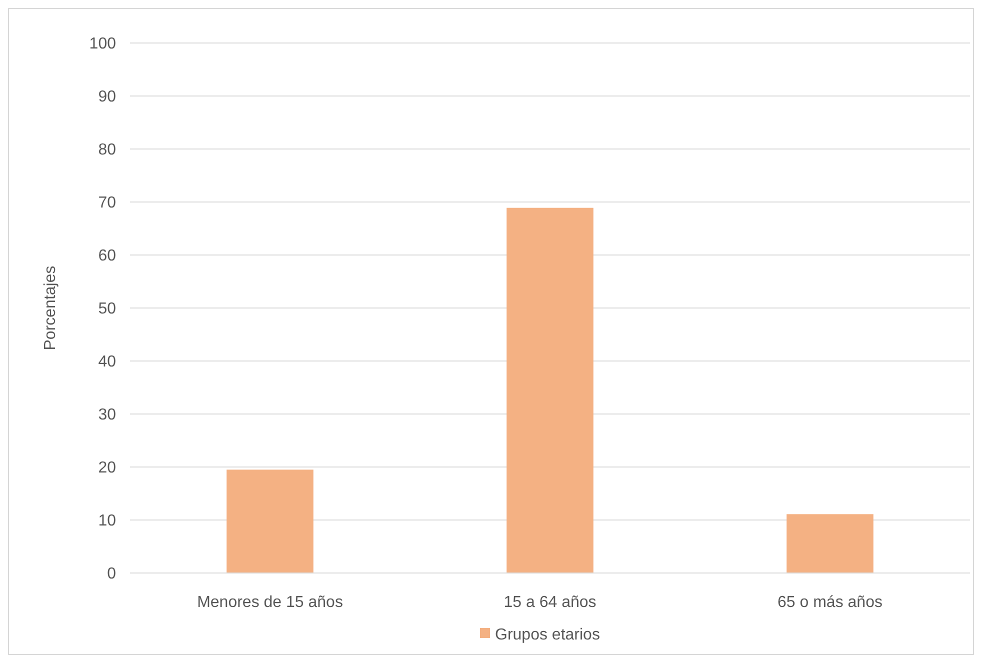  What do you see at coordinates (107, 362) in the screenshot?
I see `y-tick-label: 40` at bounding box center [107, 362].